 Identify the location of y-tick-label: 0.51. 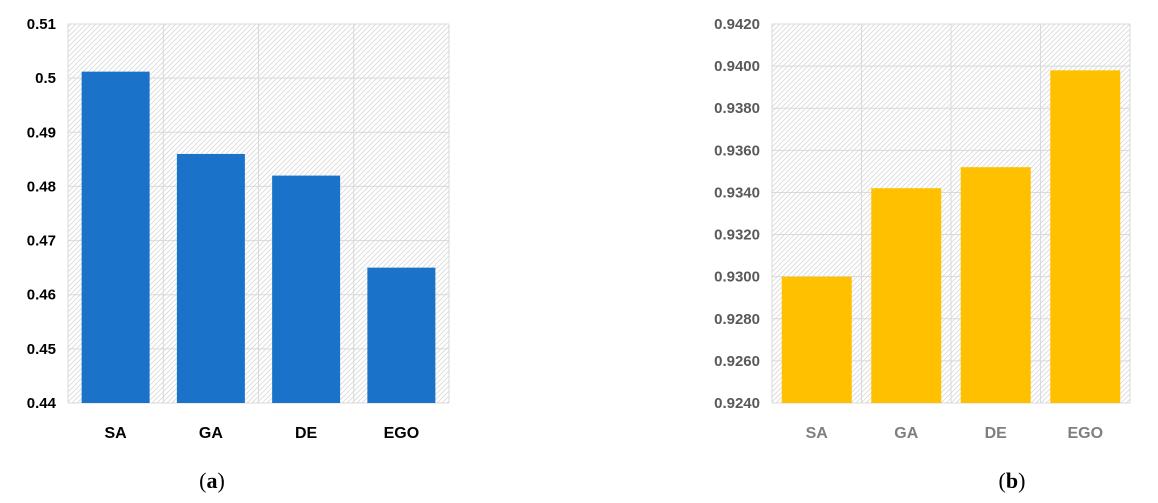
(41, 24).